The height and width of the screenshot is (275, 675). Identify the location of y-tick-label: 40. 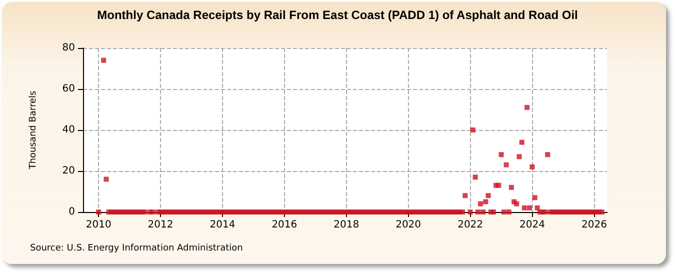
(68, 130).